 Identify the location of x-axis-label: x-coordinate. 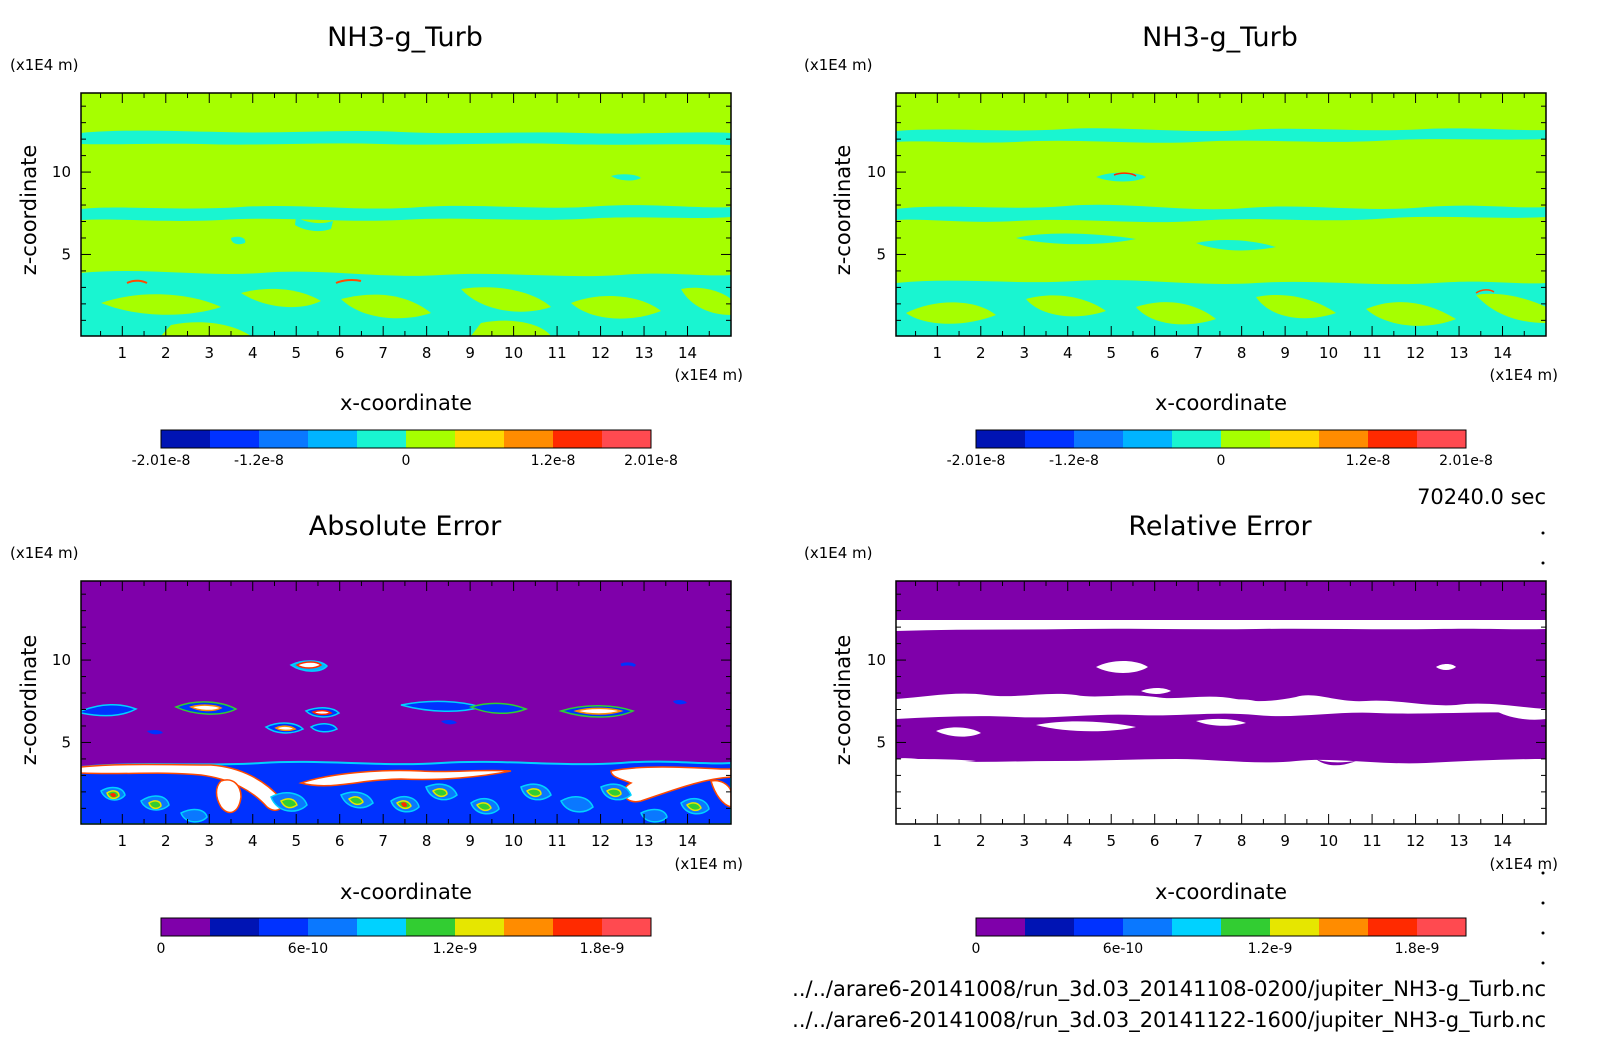
(1221, 403).